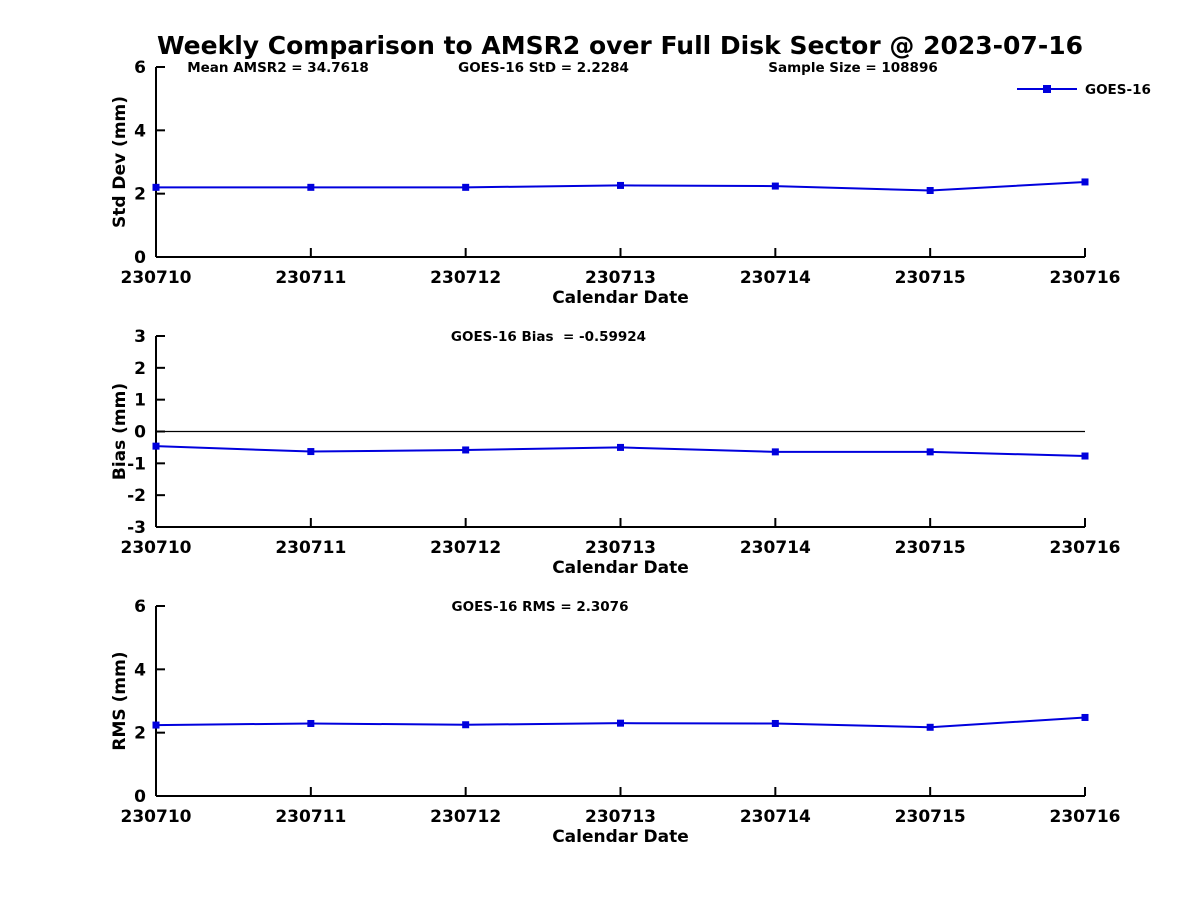 Image resolution: width=1200 pixels, height=900 pixels. I want to click on y-tick-label: 1, so click(140, 401).